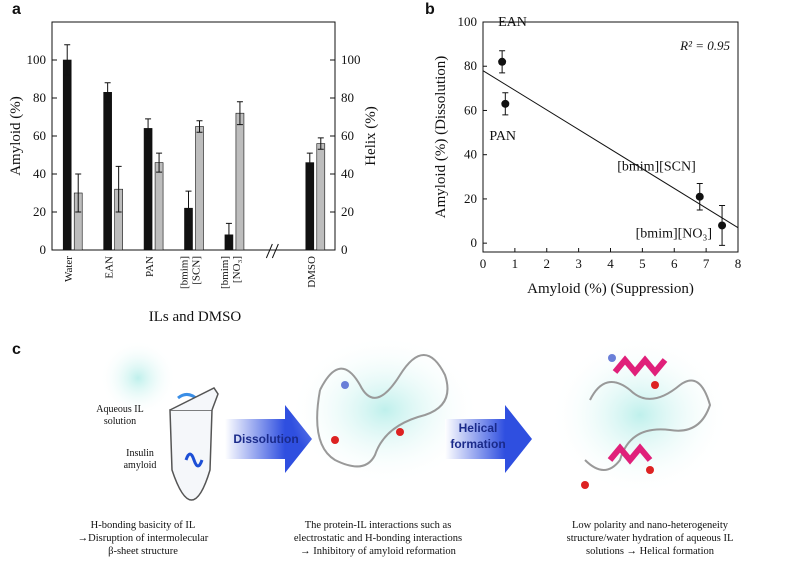 Image resolution: width=798 pixels, height=562 pixels. I want to click on x-axis-label: Amyloid (%) (Suppression), so click(610, 289).